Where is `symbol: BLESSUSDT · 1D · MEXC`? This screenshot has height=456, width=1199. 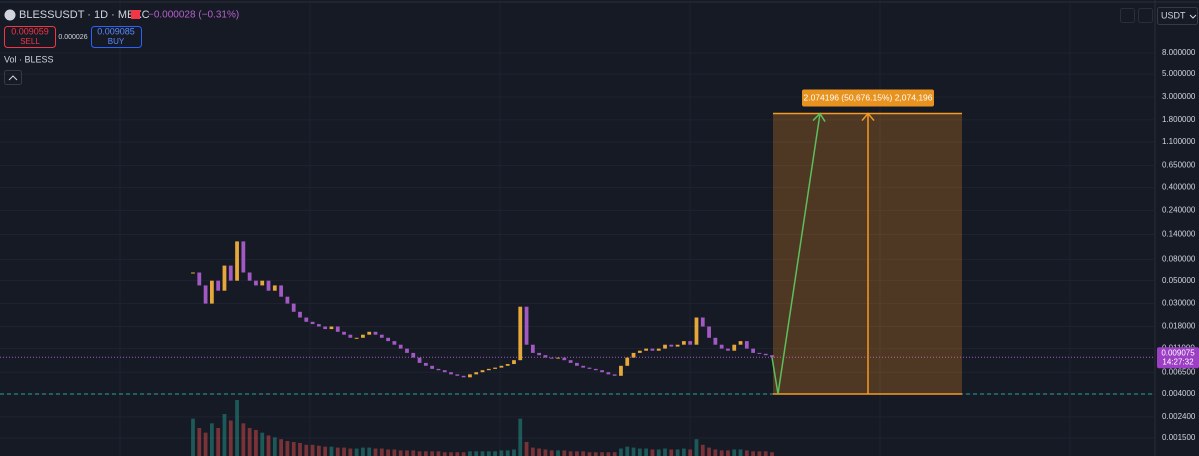
symbol: BLESSUSDT · 1D · MEXC is located at coordinates (84, 15).